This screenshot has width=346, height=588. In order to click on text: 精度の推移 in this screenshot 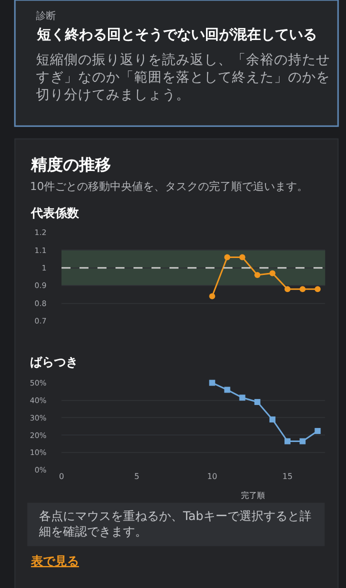, I will do `click(70, 164)`.